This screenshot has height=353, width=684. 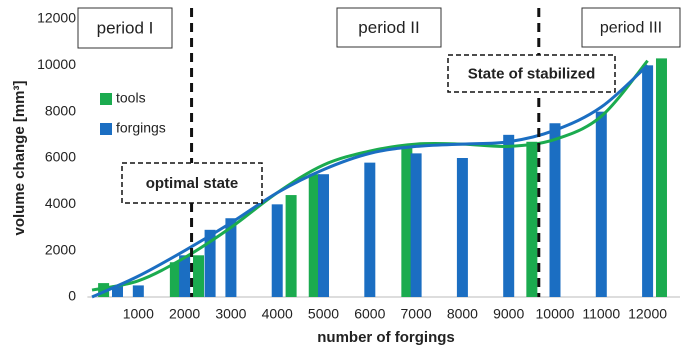 What do you see at coordinates (60, 203) in the screenshot?
I see `y-tick-label: 4000` at bounding box center [60, 203].